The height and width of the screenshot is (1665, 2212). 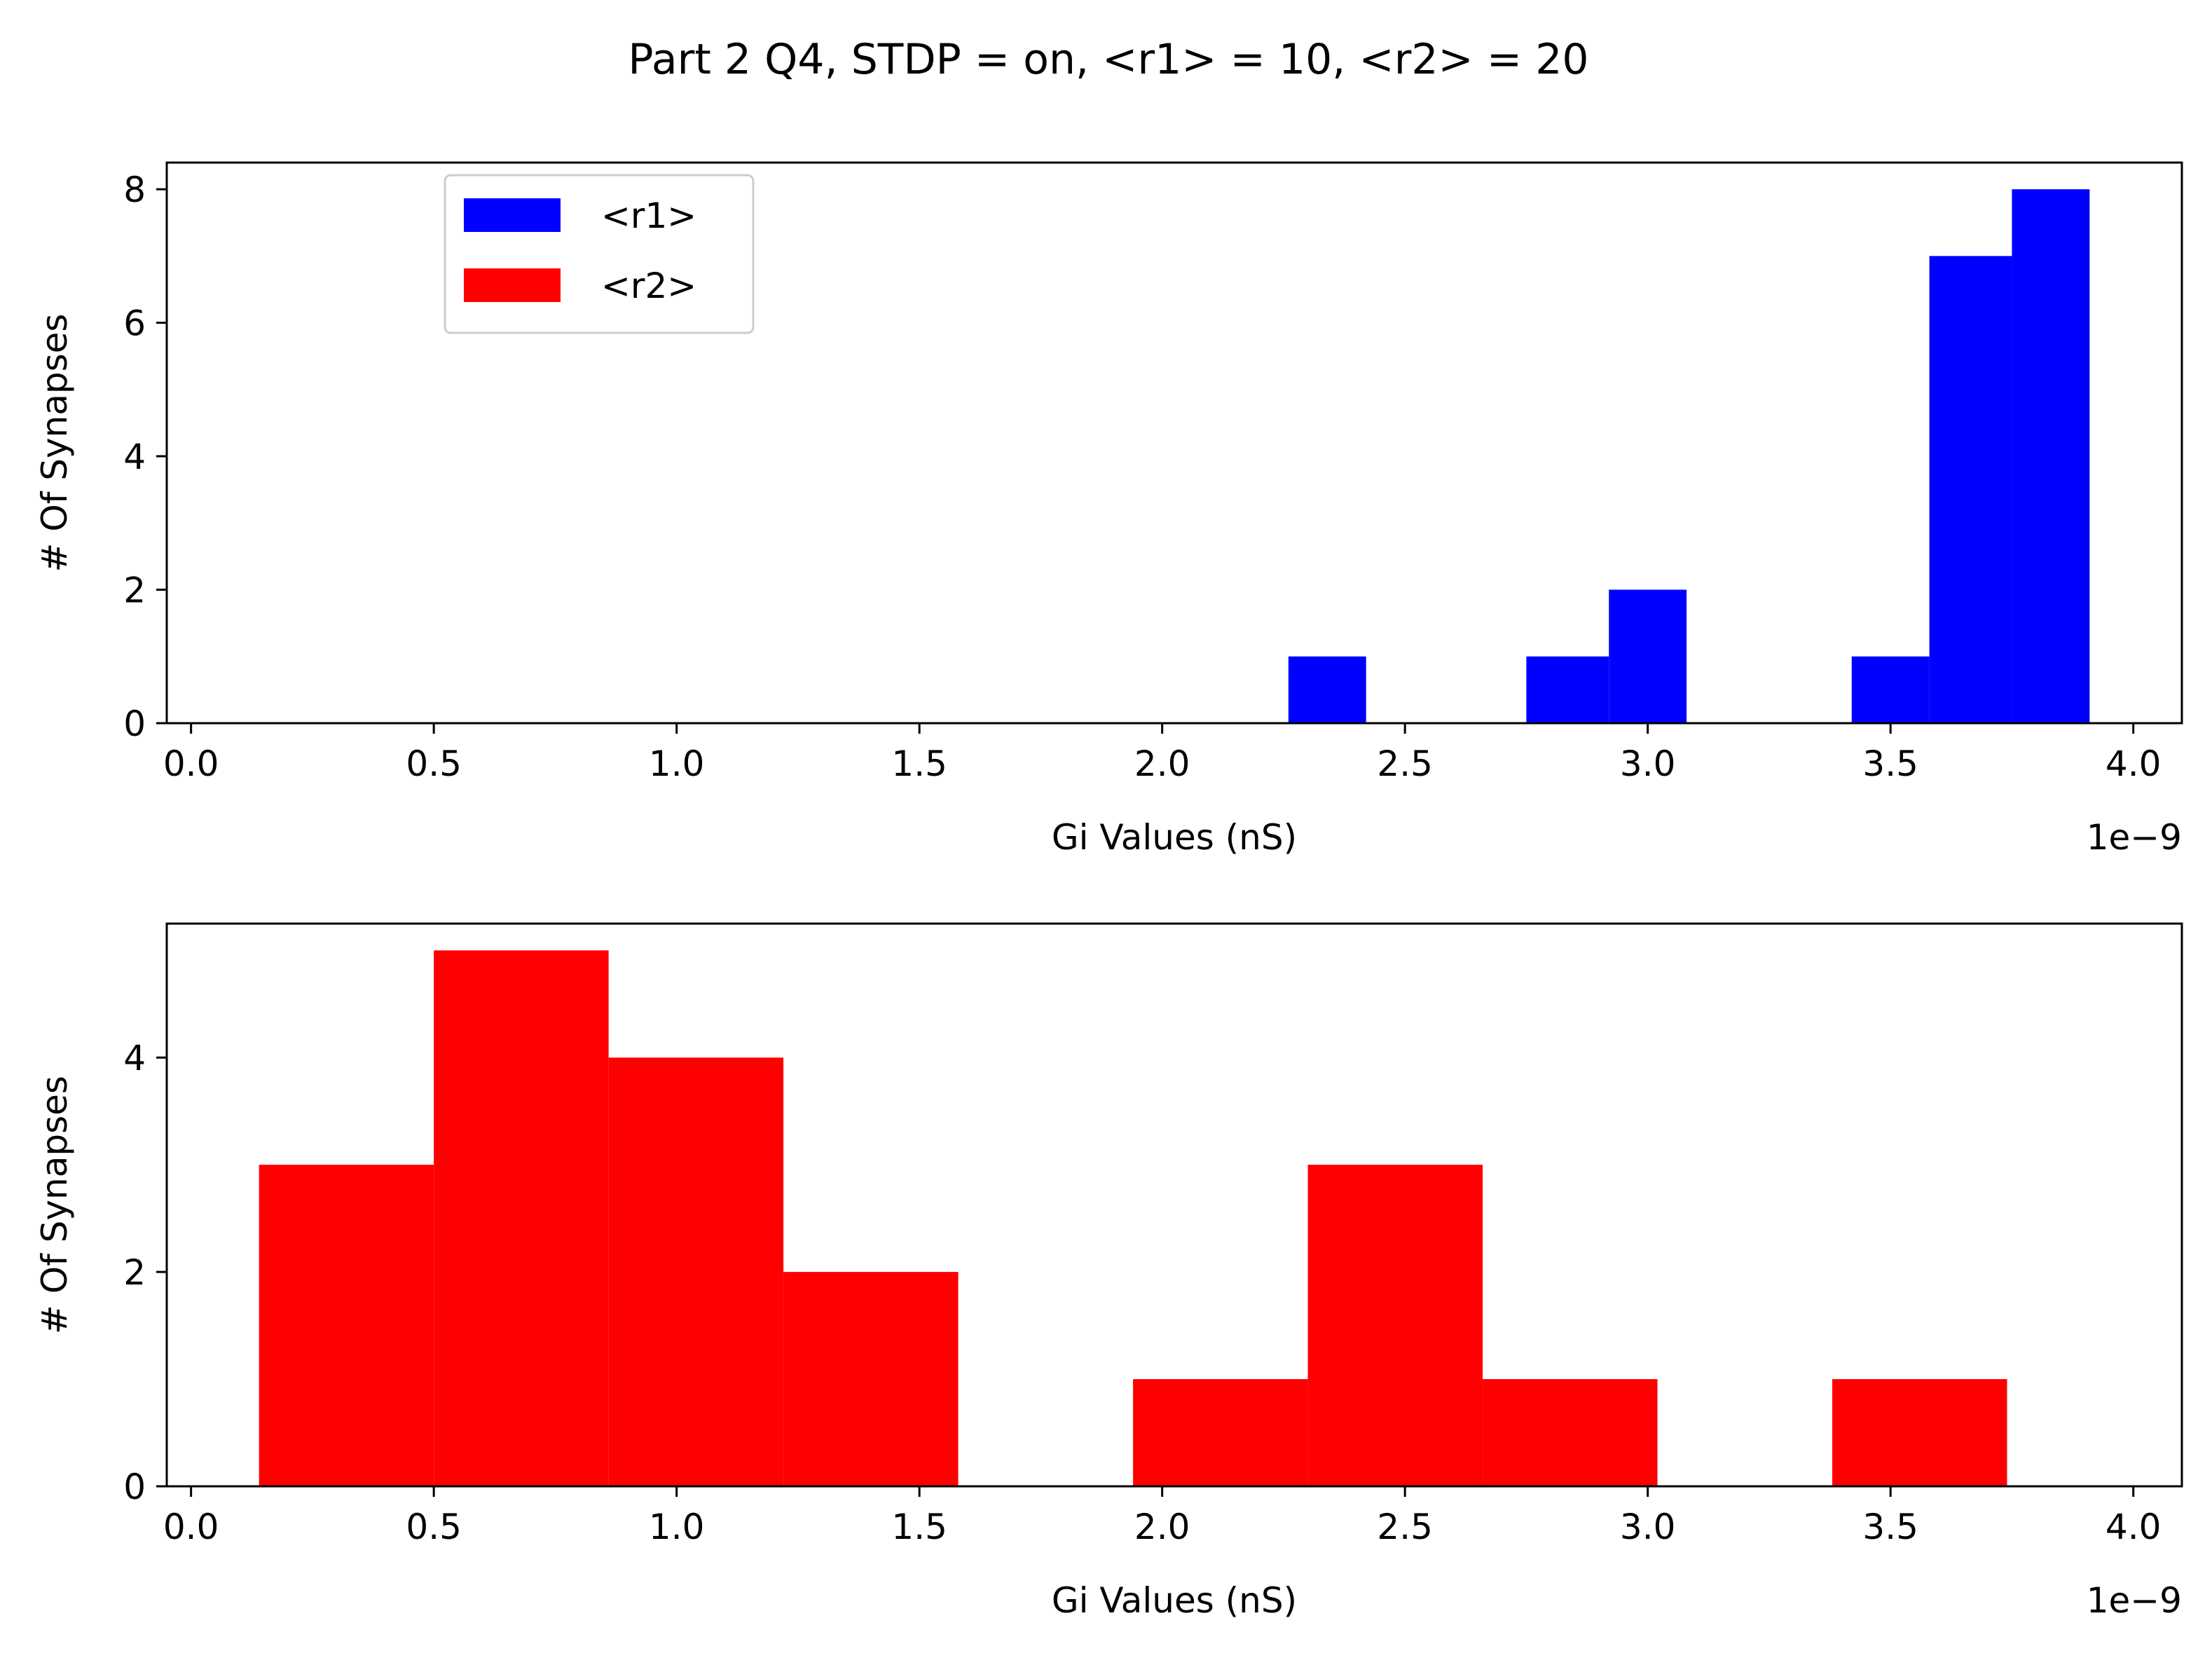 What do you see at coordinates (648, 286) in the screenshot?
I see `legend-label: <r2>` at bounding box center [648, 286].